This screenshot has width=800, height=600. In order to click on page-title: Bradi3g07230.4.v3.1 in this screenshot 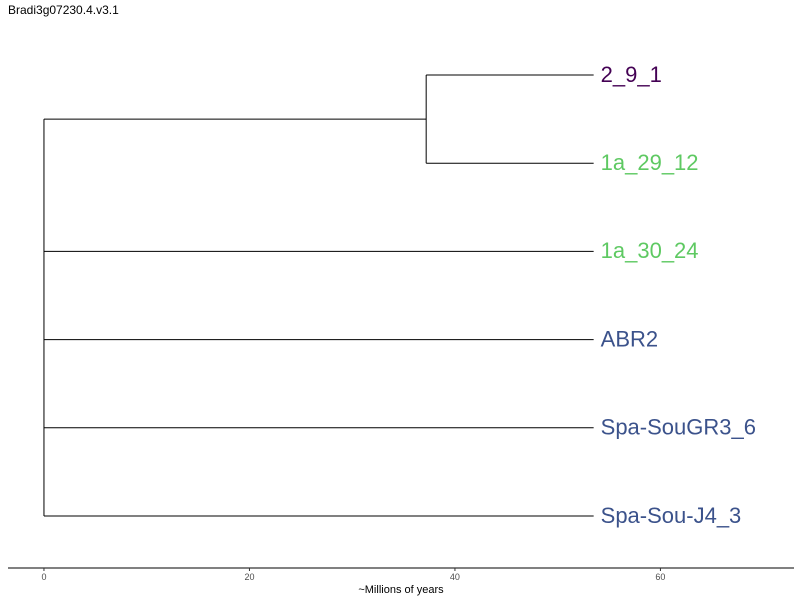, I will do `click(63, 10)`.